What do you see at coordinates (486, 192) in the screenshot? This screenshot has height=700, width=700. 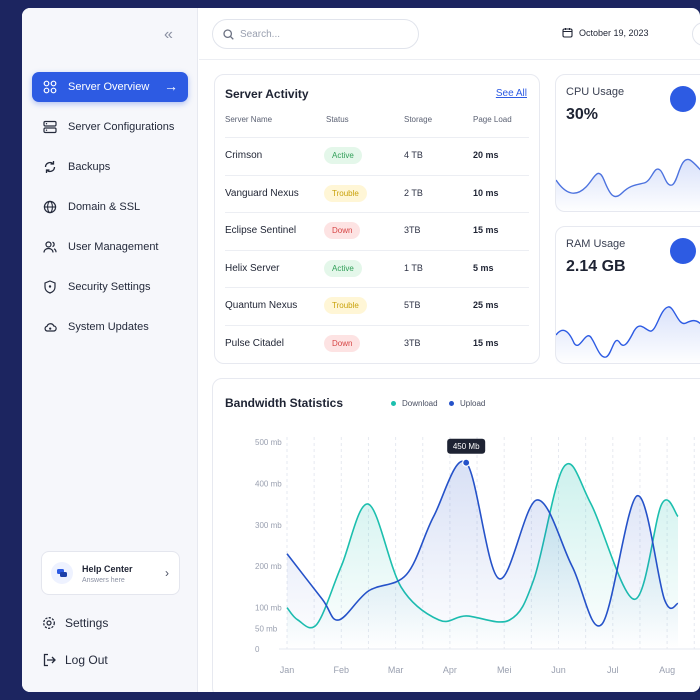 I see `page-load-value: 10 ms` at bounding box center [486, 192].